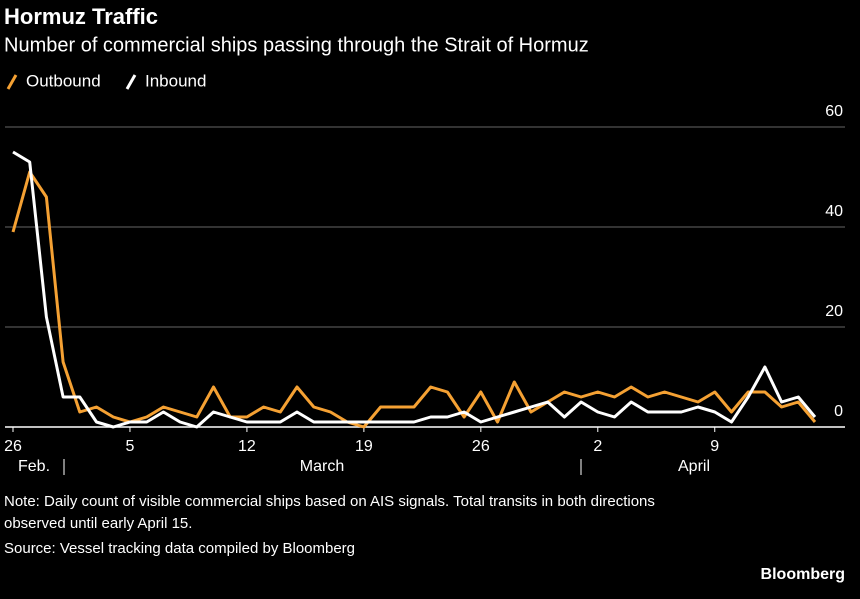 This screenshot has width=860, height=599. Describe the element at coordinates (834, 211) in the screenshot. I see `y-tick-label: 40` at that location.